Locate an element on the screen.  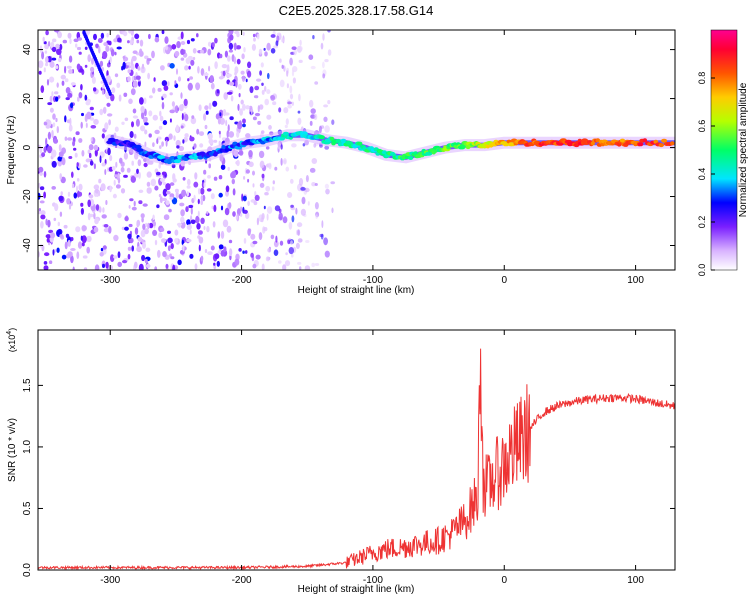
snr-x-axis-label: Height of straight line (km) is located at coordinates (356, 589).